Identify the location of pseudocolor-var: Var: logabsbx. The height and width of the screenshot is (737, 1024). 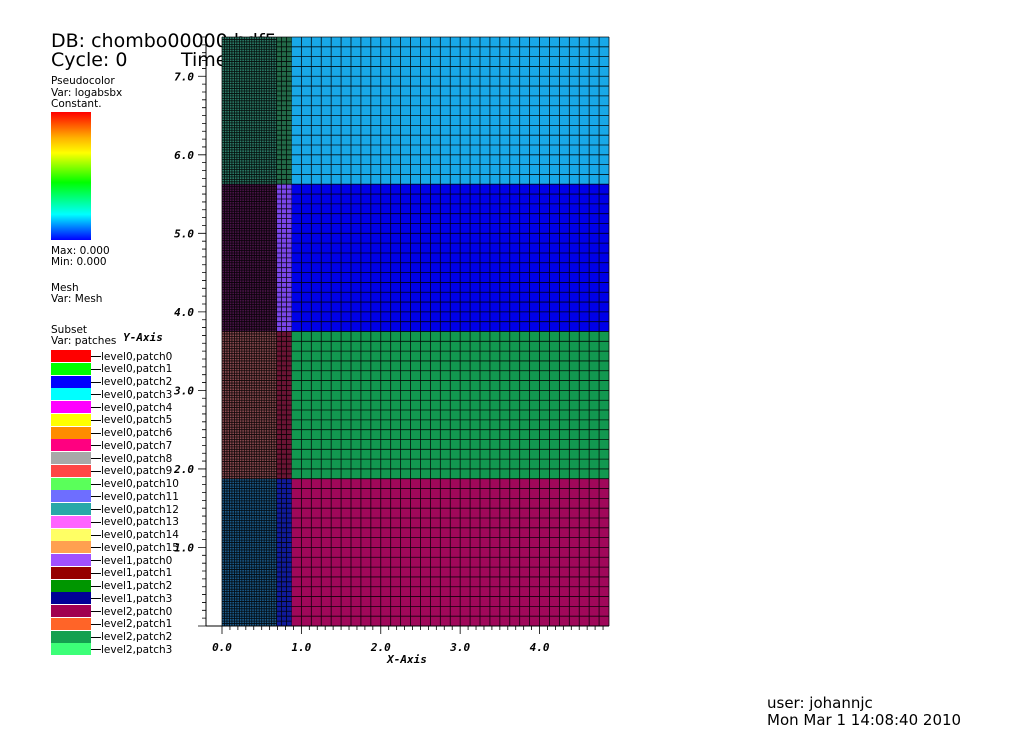
(87, 93).